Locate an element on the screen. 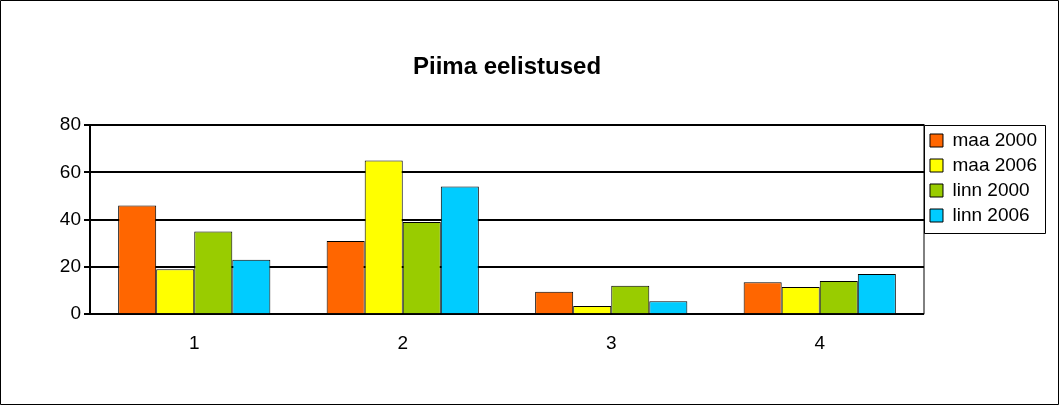  x-tick-label: 3 is located at coordinates (611, 342).